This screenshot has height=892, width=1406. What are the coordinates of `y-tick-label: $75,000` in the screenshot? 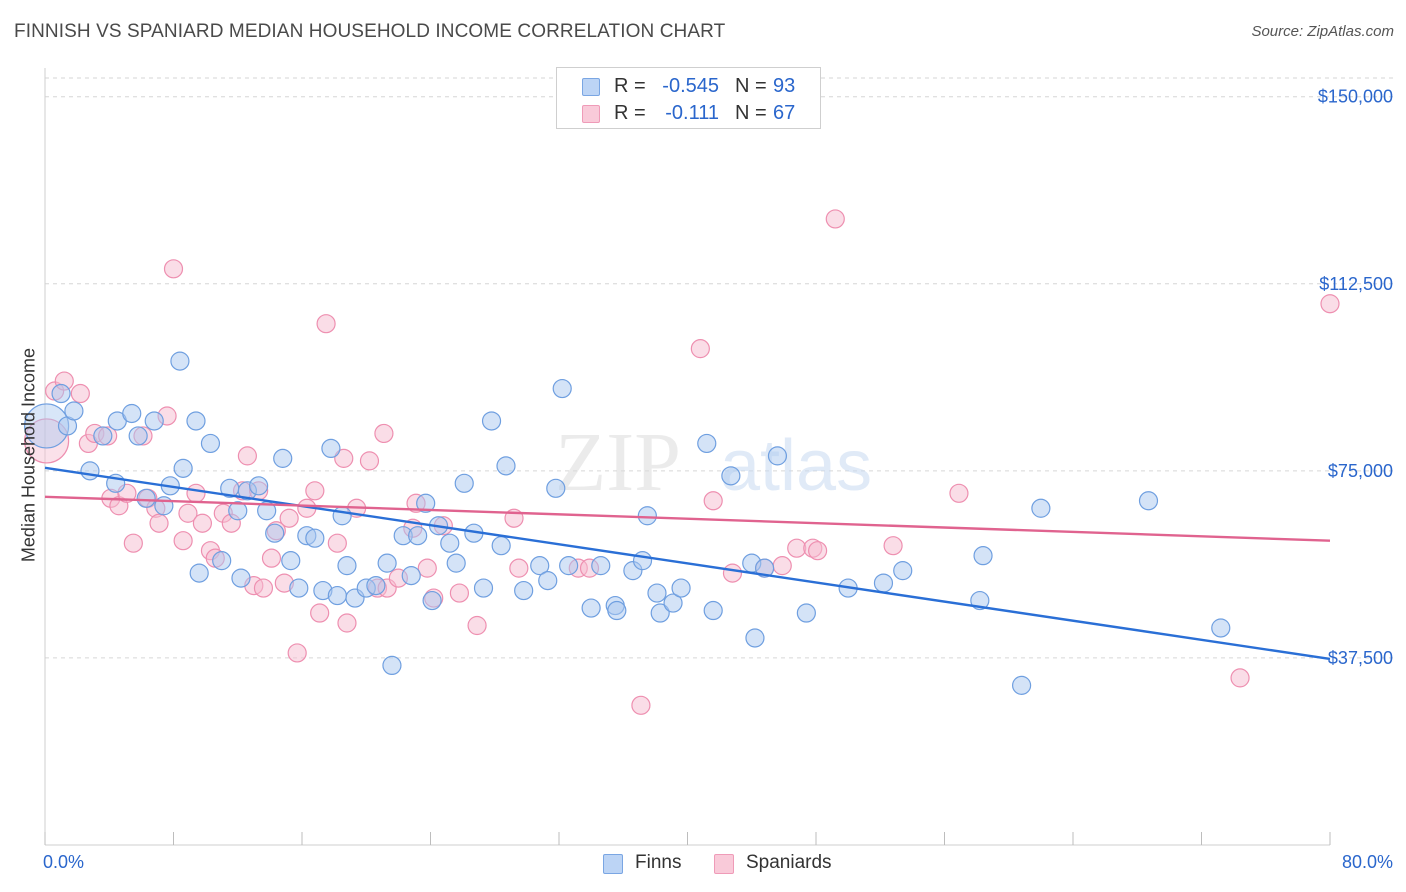 It's located at (1360, 471).